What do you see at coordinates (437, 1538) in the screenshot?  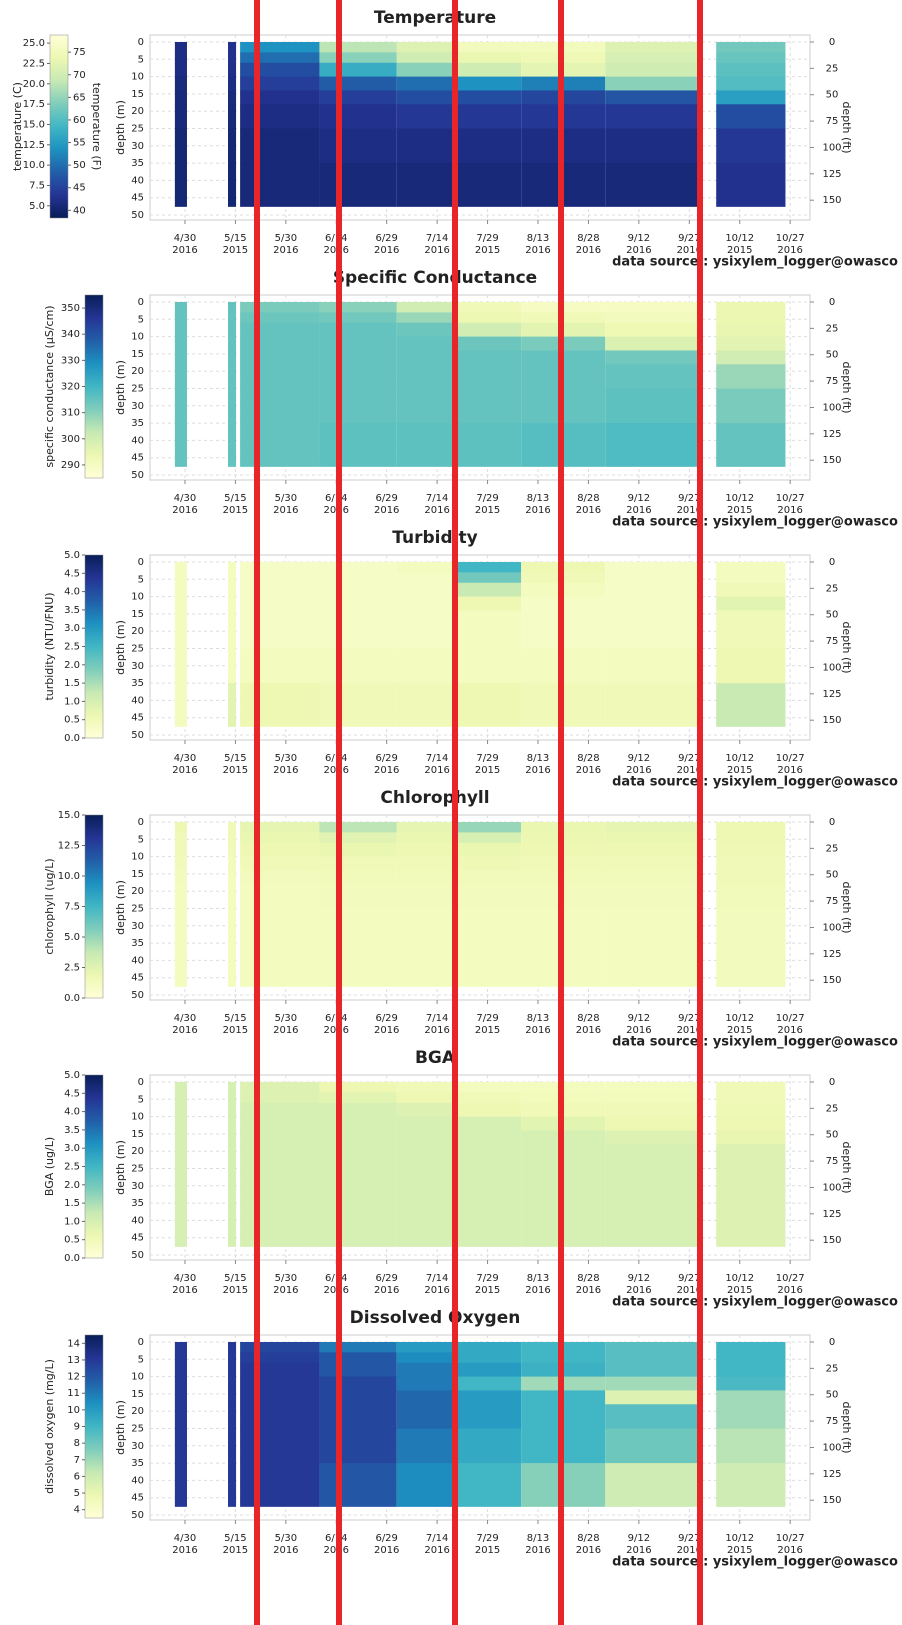 I see `x-tick-label: 7/14` at bounding box center [437, 1538].